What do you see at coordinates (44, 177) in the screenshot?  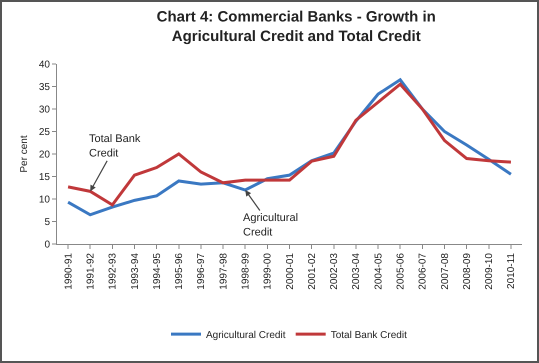 I see `y-tick-label: 15` at bounding box center [44, 177].